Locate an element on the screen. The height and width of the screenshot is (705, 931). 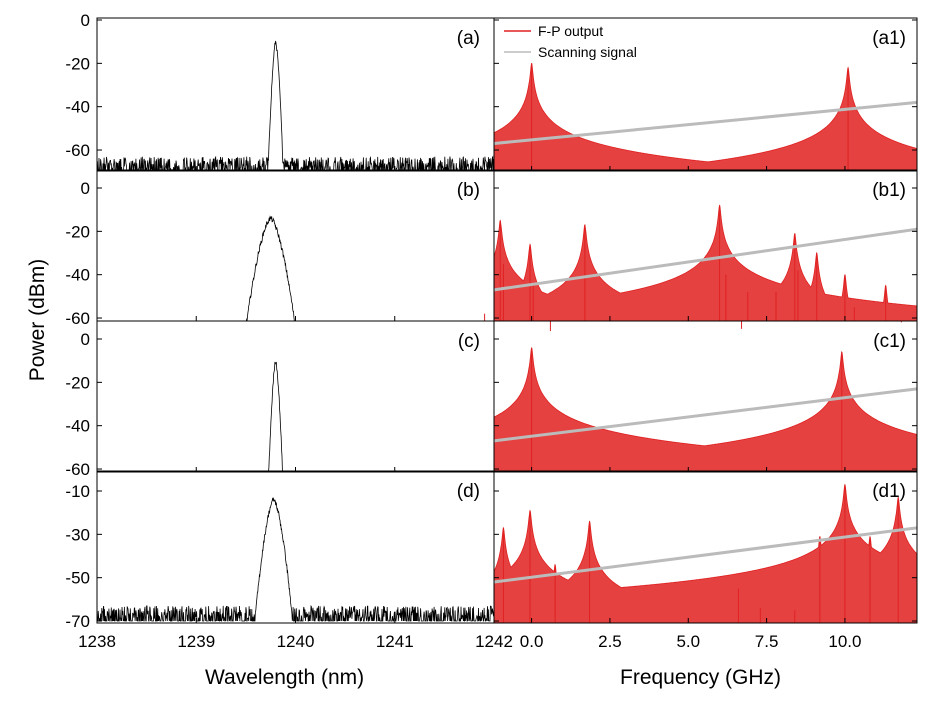
panel-label-a: (a) is located at coordinates (468, 38).